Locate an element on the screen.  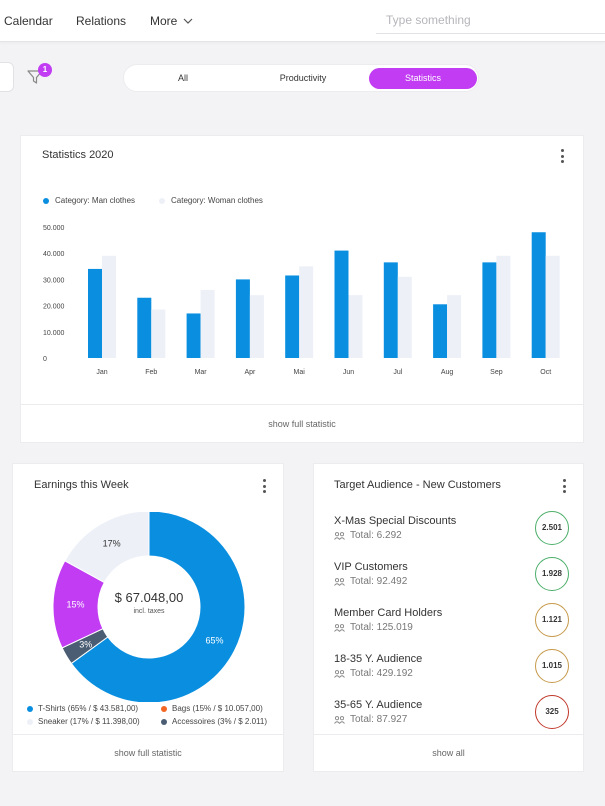
audience-value-ring: 1.928 is located at coordinates (552, 574).